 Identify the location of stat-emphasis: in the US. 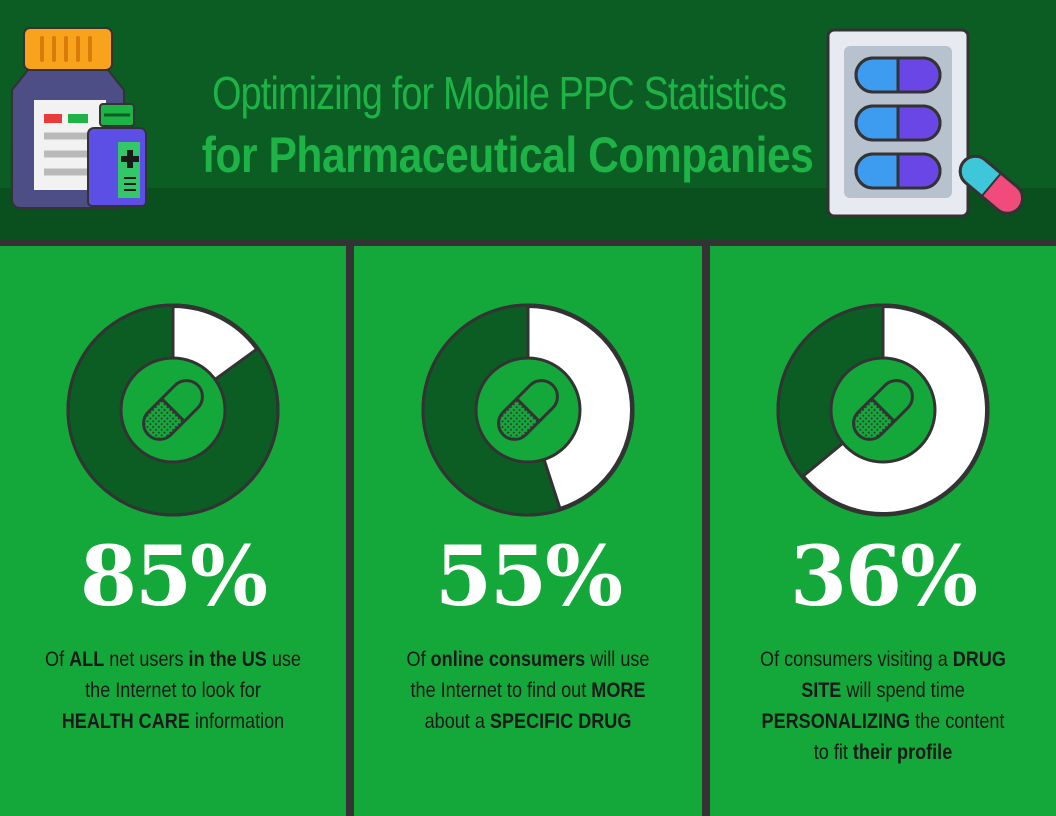
(227, 659).